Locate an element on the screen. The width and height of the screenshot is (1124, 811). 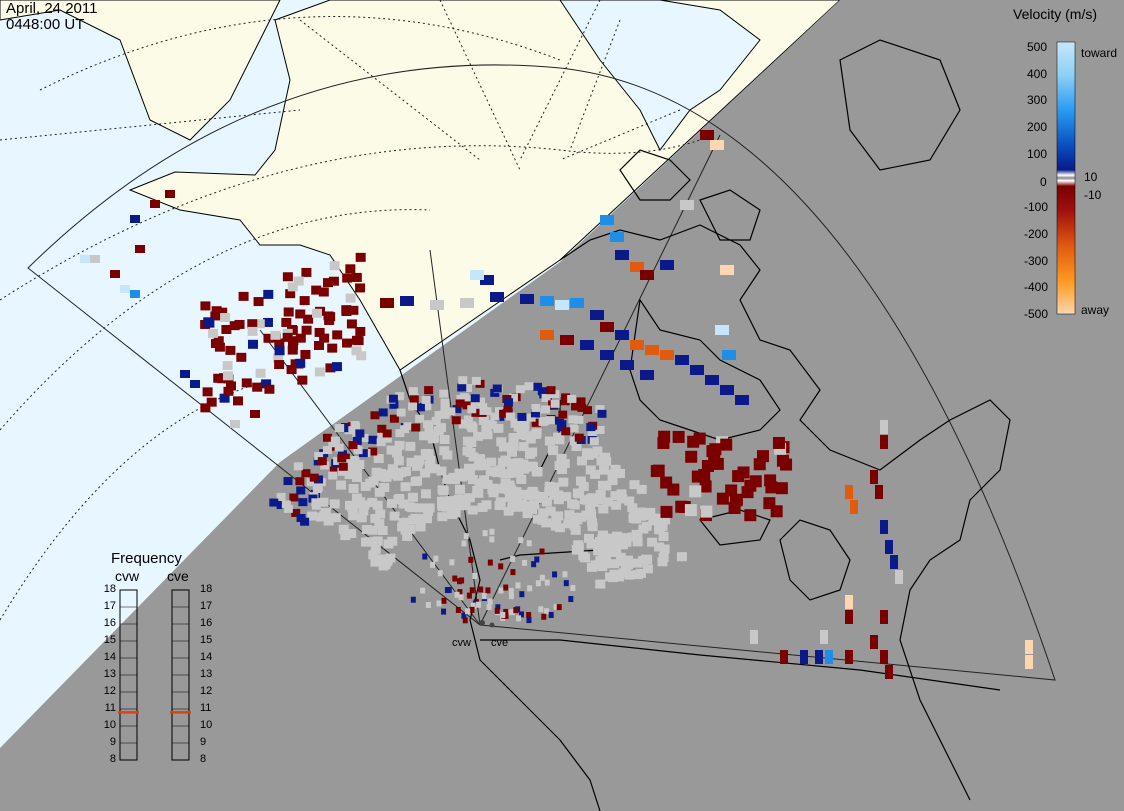
frequency-label-left: 15 is located at coordinates (109, 640).